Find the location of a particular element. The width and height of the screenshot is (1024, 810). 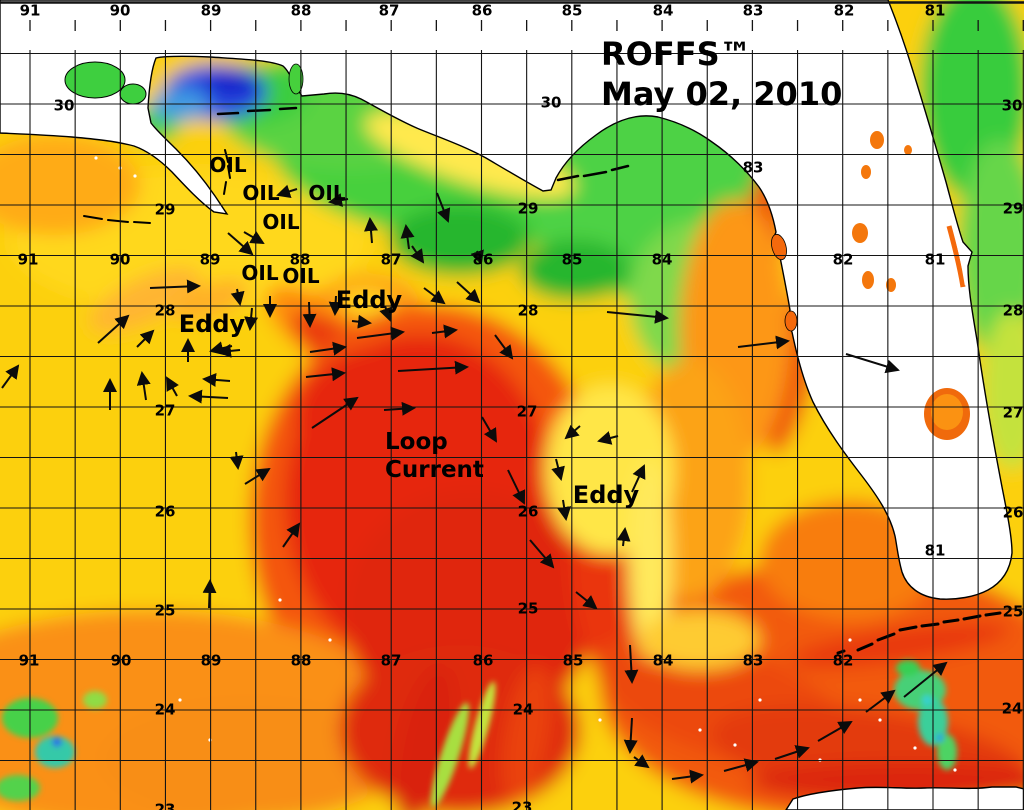

florida-keys is located at coordinates (919, 633).